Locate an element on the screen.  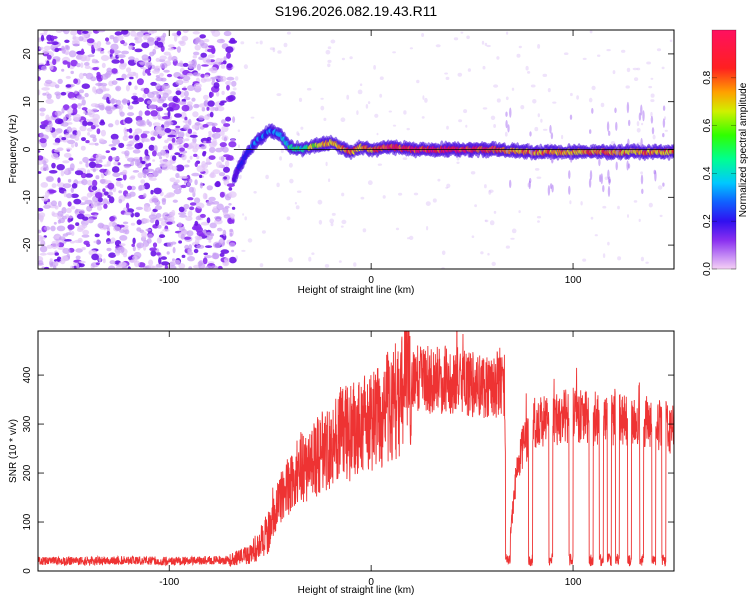
spectrogram-x-label: Height of straight line (km) is located at coordinates (356, 290).